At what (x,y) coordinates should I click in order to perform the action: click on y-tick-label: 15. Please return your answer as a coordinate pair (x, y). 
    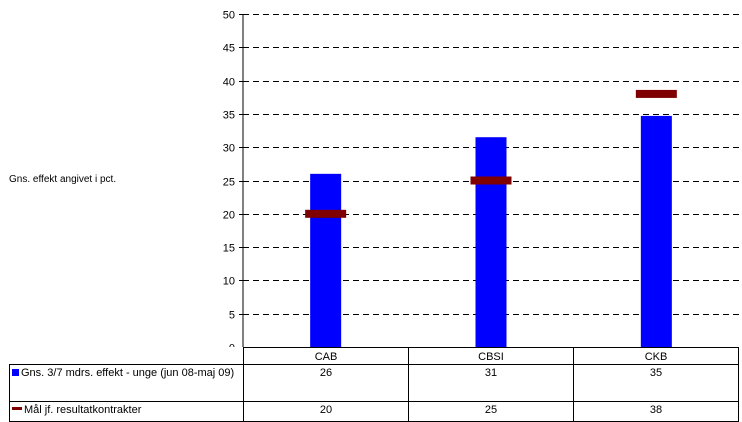
    Looking at the image, I should click on (229, 249).